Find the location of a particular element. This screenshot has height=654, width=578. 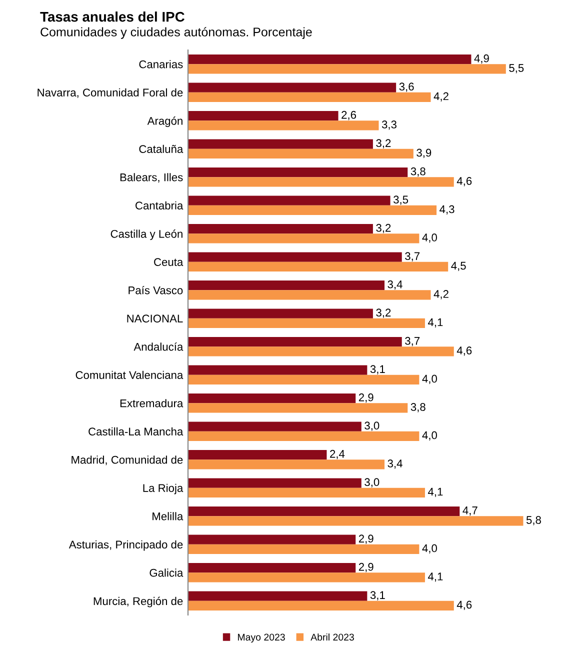

y-tick-label: Cataluña is located at coordinates (161, 149).